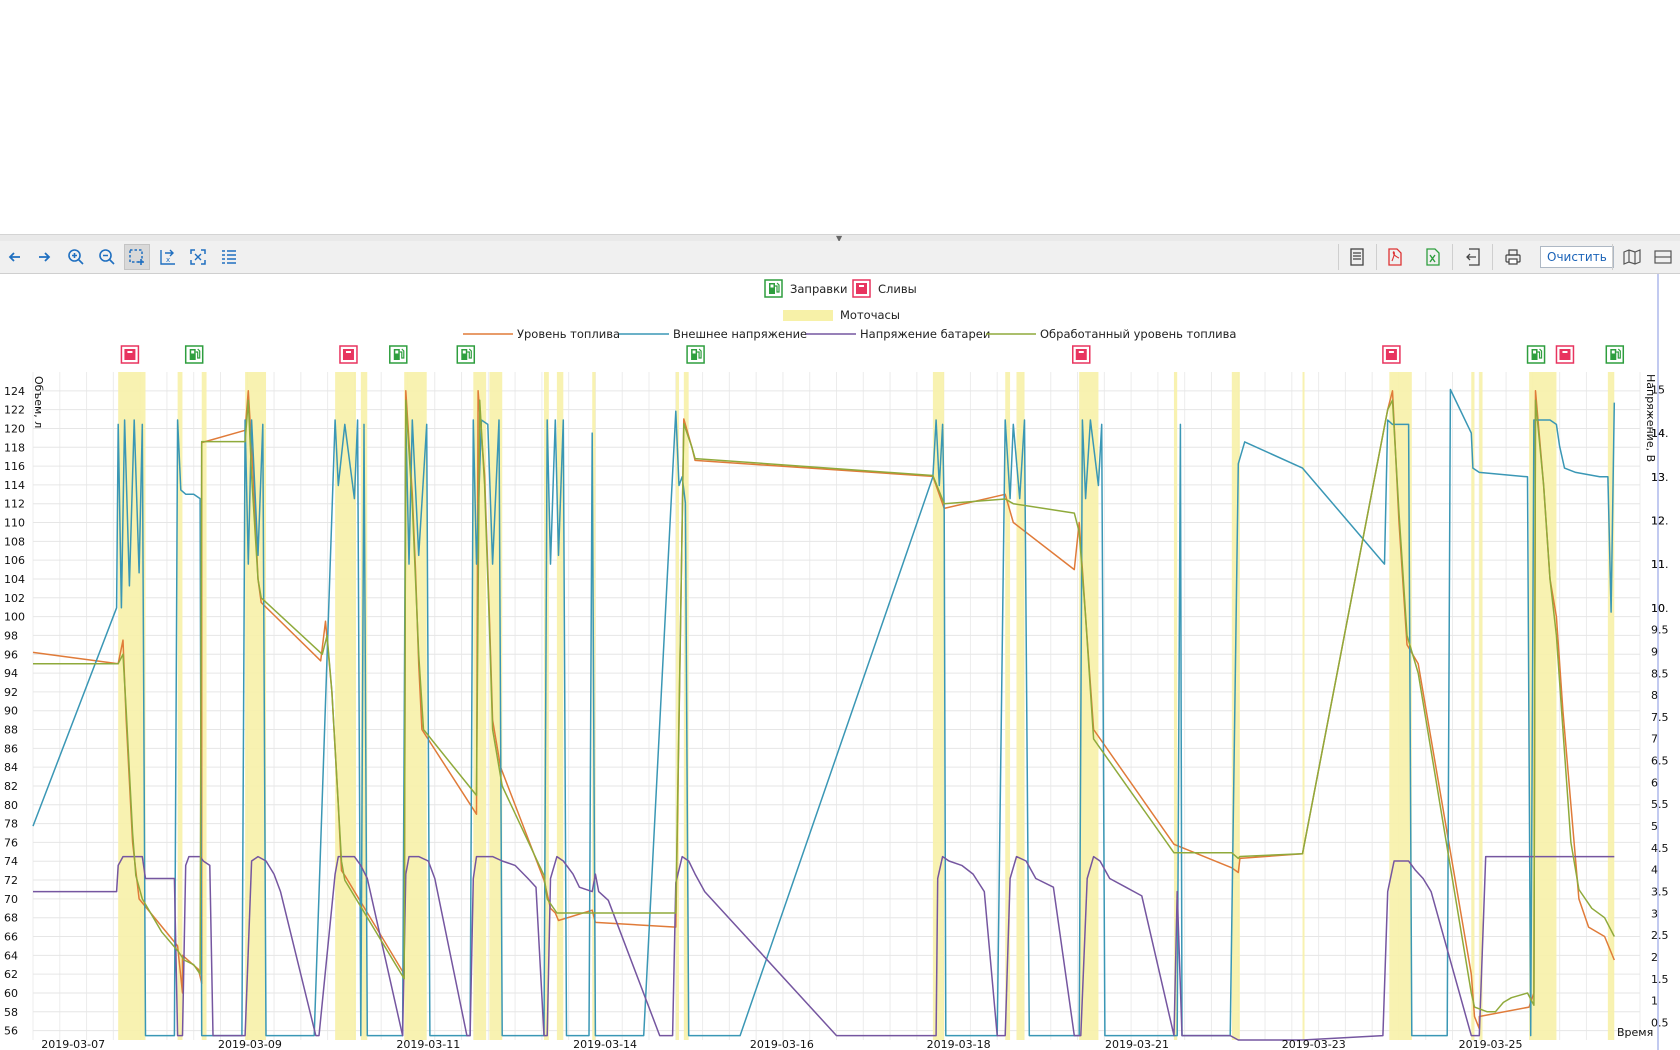  I want to click on y-left-tick-label: 64, so click(11, 955).